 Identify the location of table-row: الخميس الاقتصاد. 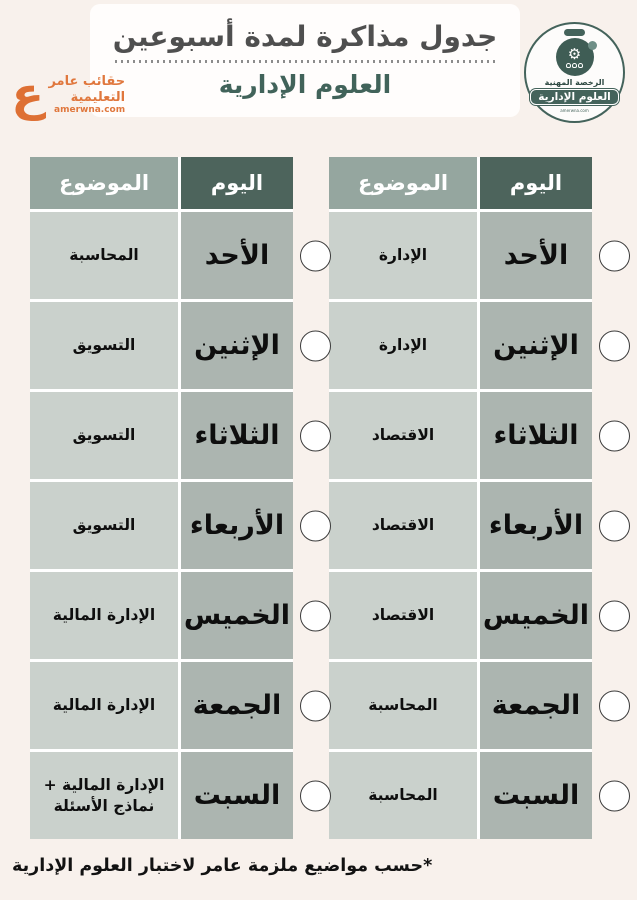
(479, 615).